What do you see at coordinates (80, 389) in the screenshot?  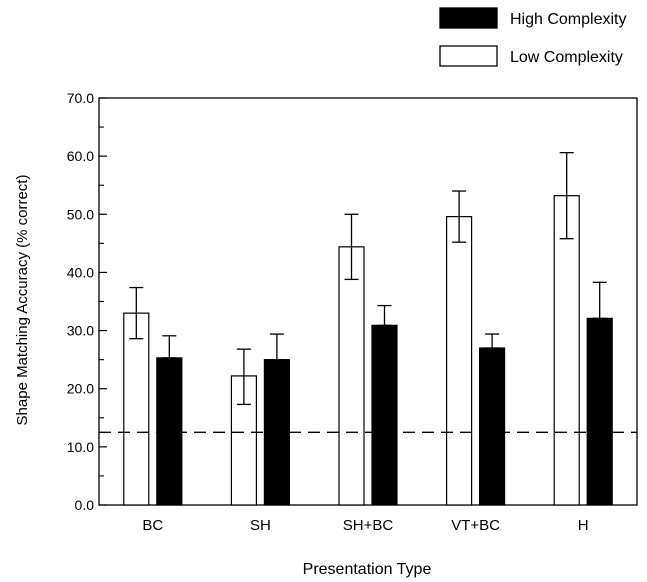 I see `y-tick-label: 20.0` at bounding box center [80, 389].